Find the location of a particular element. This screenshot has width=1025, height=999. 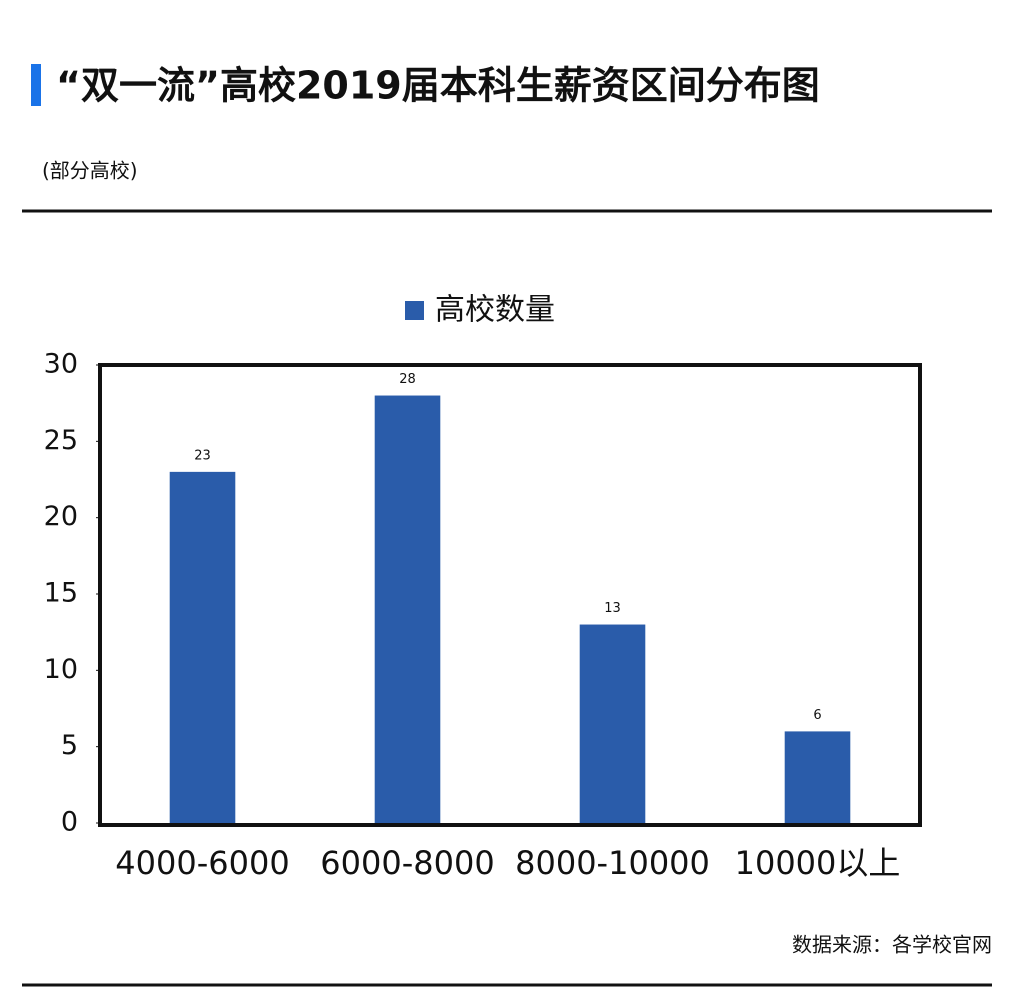

y-tick-label: 15 is located at coordinates (61, 593).